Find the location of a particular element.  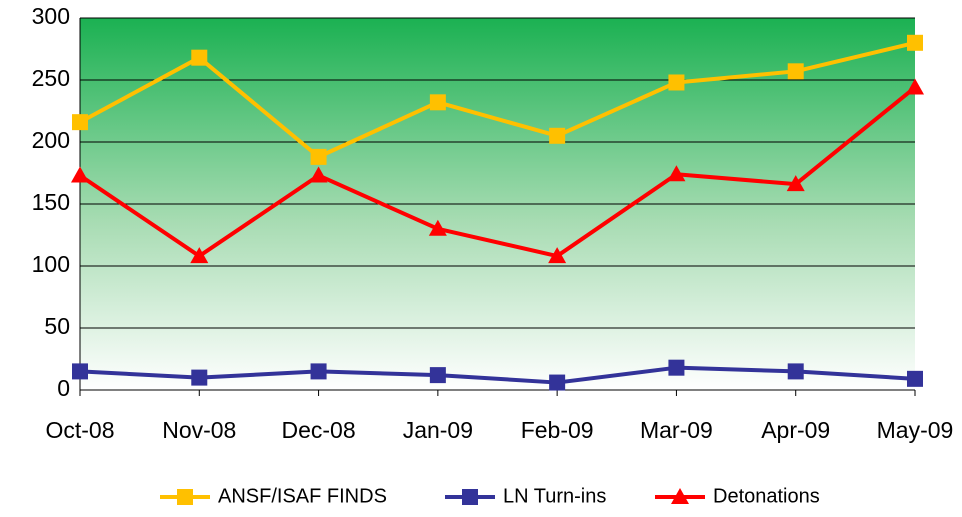

y-tick-label: 100 is located at coordinates (51, 264).